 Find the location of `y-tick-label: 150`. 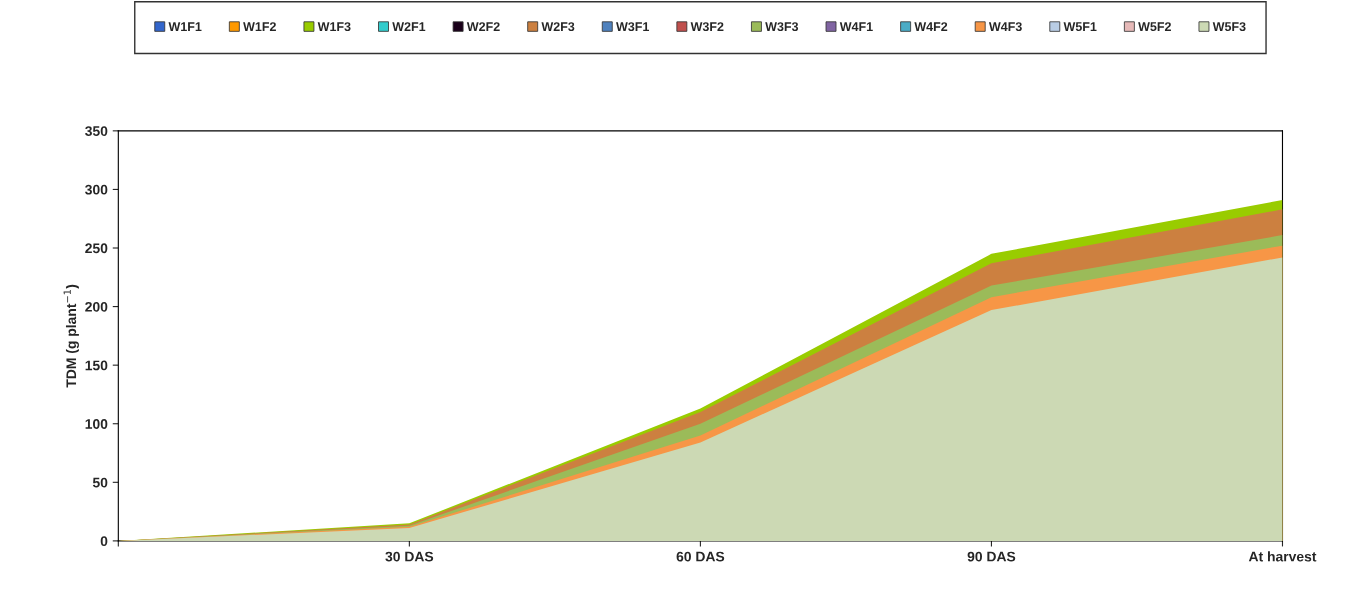

y-tick-label: 150 is located at coordinates (96, 365).